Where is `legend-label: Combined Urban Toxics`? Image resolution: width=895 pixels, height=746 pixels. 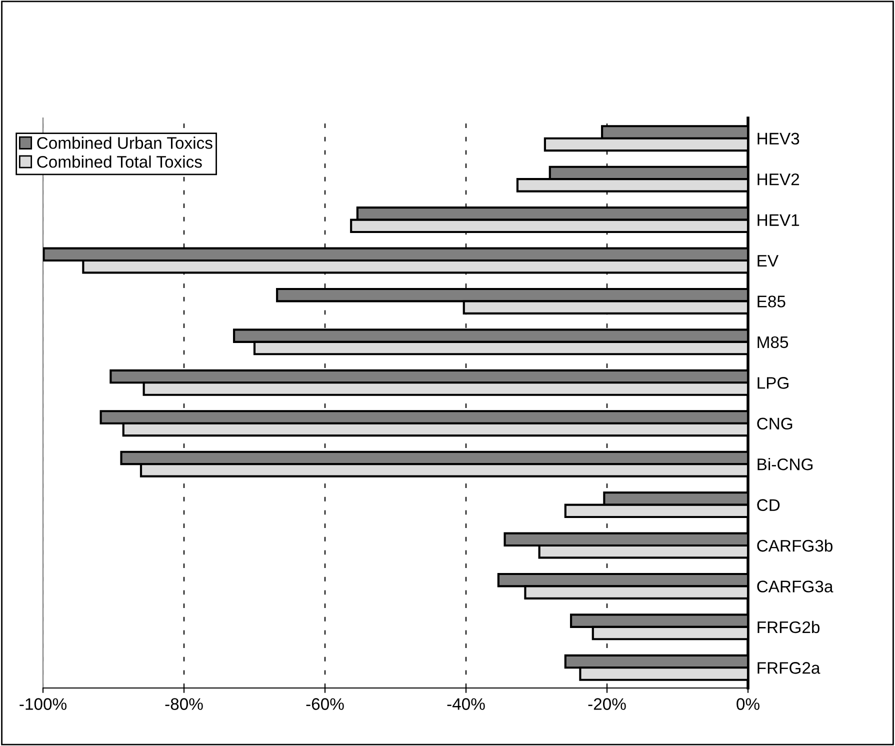 legend-label: Combined Urban Toxics is located at coordinates (124, 142).